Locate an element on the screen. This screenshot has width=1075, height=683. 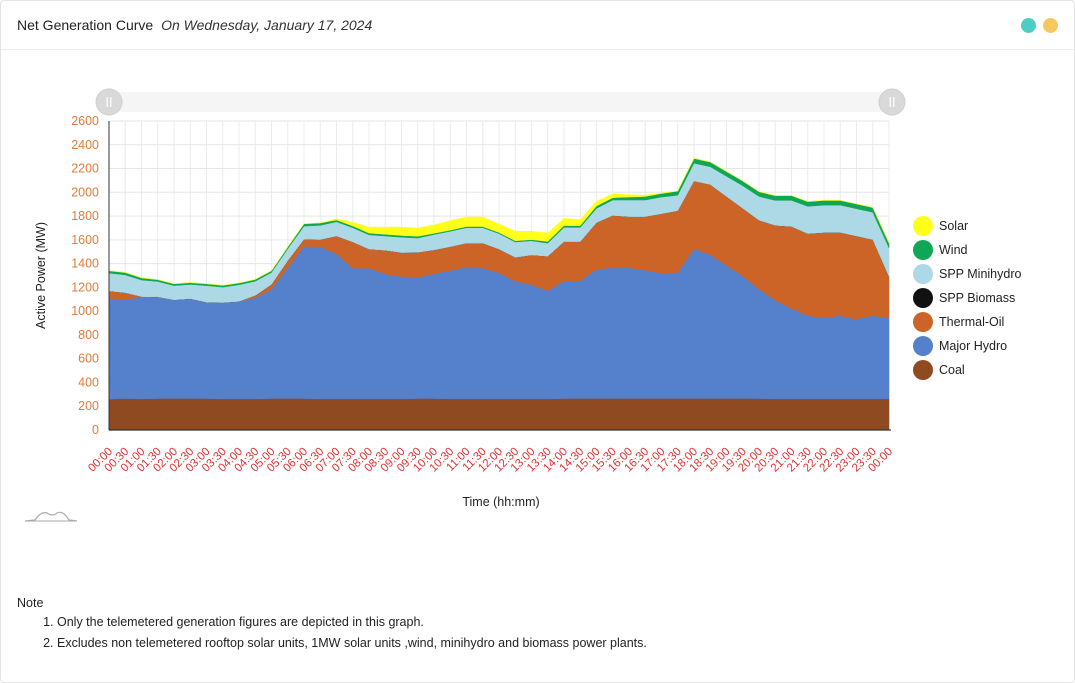
y-tick-label: 600 is located at coordinates (88, 359).